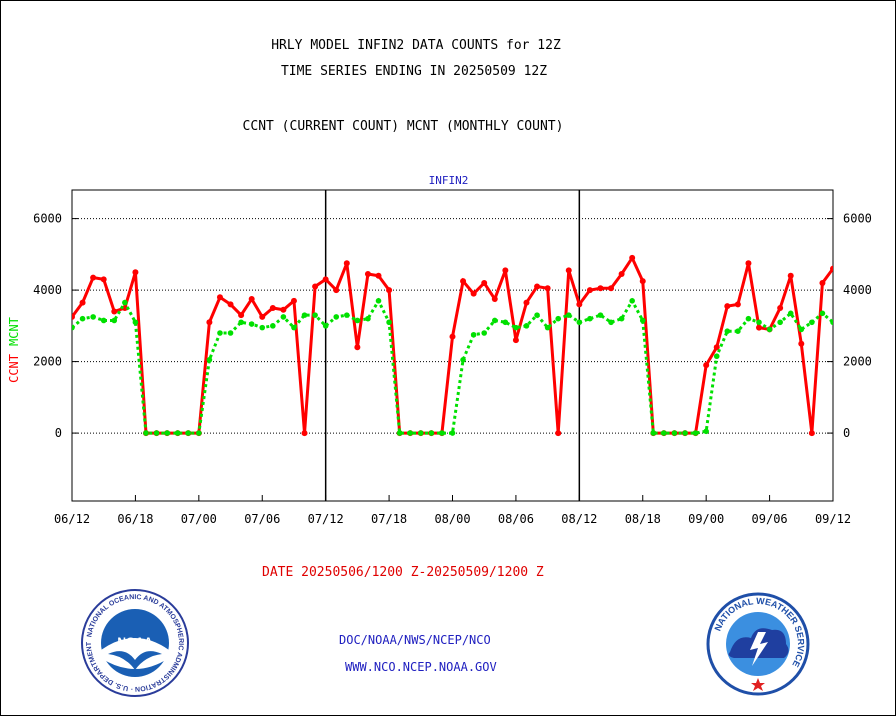 The image size is (896, 716). What do you see at coordinates (857, 362) in the screenshot?
I see `y-tick-right-2000: 2000` at bounding box center [857, 362].